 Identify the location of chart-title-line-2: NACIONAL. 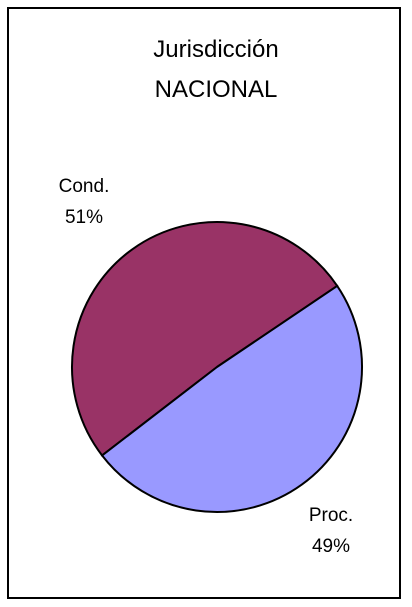
(216, 89).